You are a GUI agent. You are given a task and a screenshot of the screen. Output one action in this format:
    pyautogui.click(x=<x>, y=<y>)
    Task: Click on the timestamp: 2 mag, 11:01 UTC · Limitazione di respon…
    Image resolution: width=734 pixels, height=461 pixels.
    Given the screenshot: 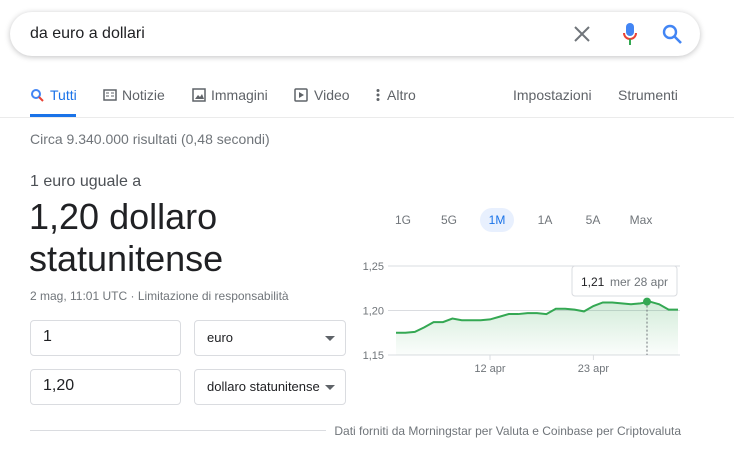 What is the action you would take?
    pyautogui.click(x=159, y=296)
    